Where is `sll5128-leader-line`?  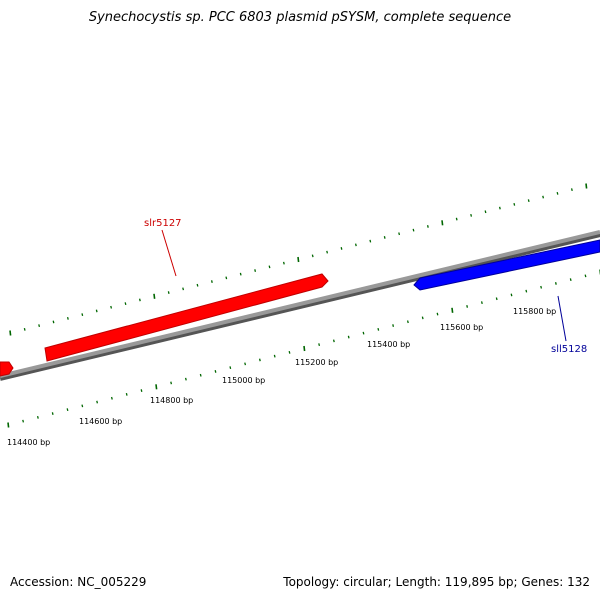
sll5128-leader-line is located at coordinates (562, 318).